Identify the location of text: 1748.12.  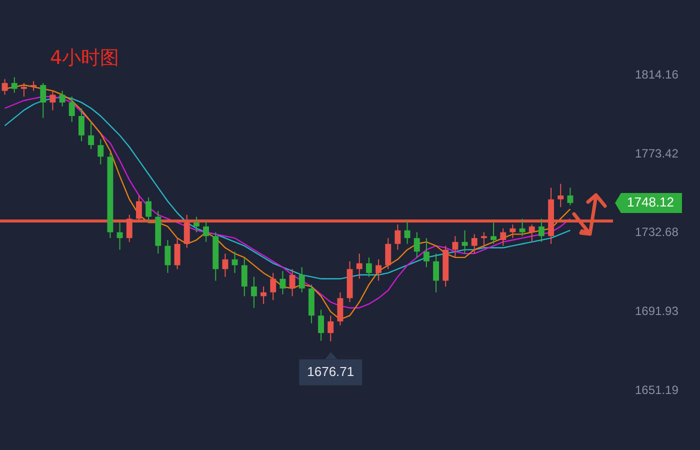
(650, 202).